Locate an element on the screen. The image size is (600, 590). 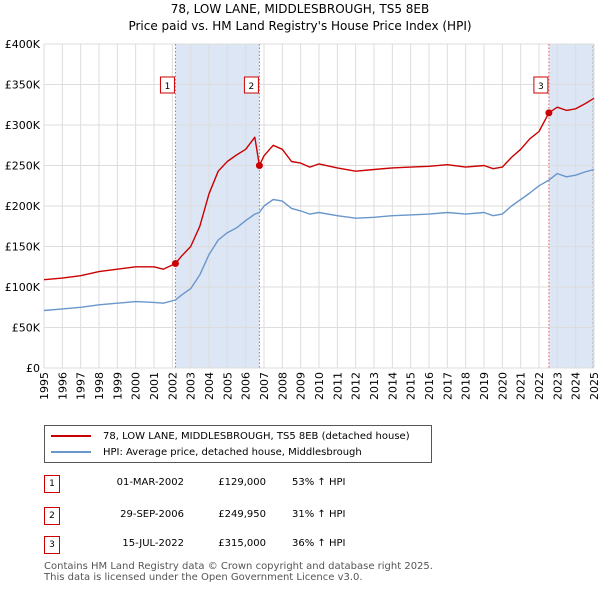
x-tick-label: 2020 is located at coordinates (502, 386).